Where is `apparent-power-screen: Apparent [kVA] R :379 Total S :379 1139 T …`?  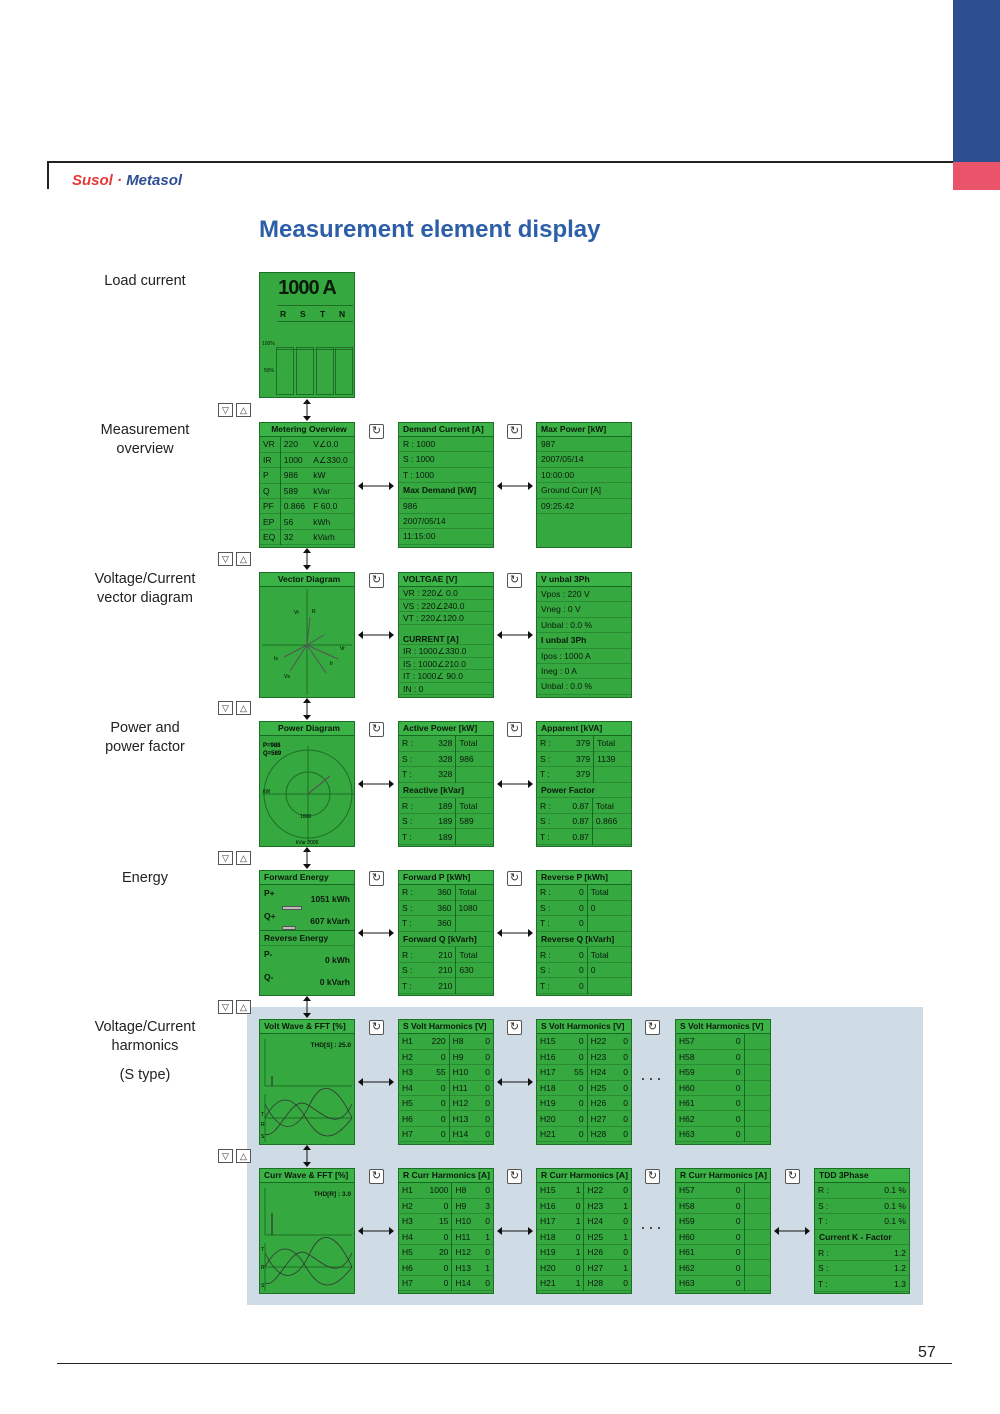
apparent-power-screen: Apparent [kVA] R :379 Total S :379 1139 T … is located at coordinates (584, 784).